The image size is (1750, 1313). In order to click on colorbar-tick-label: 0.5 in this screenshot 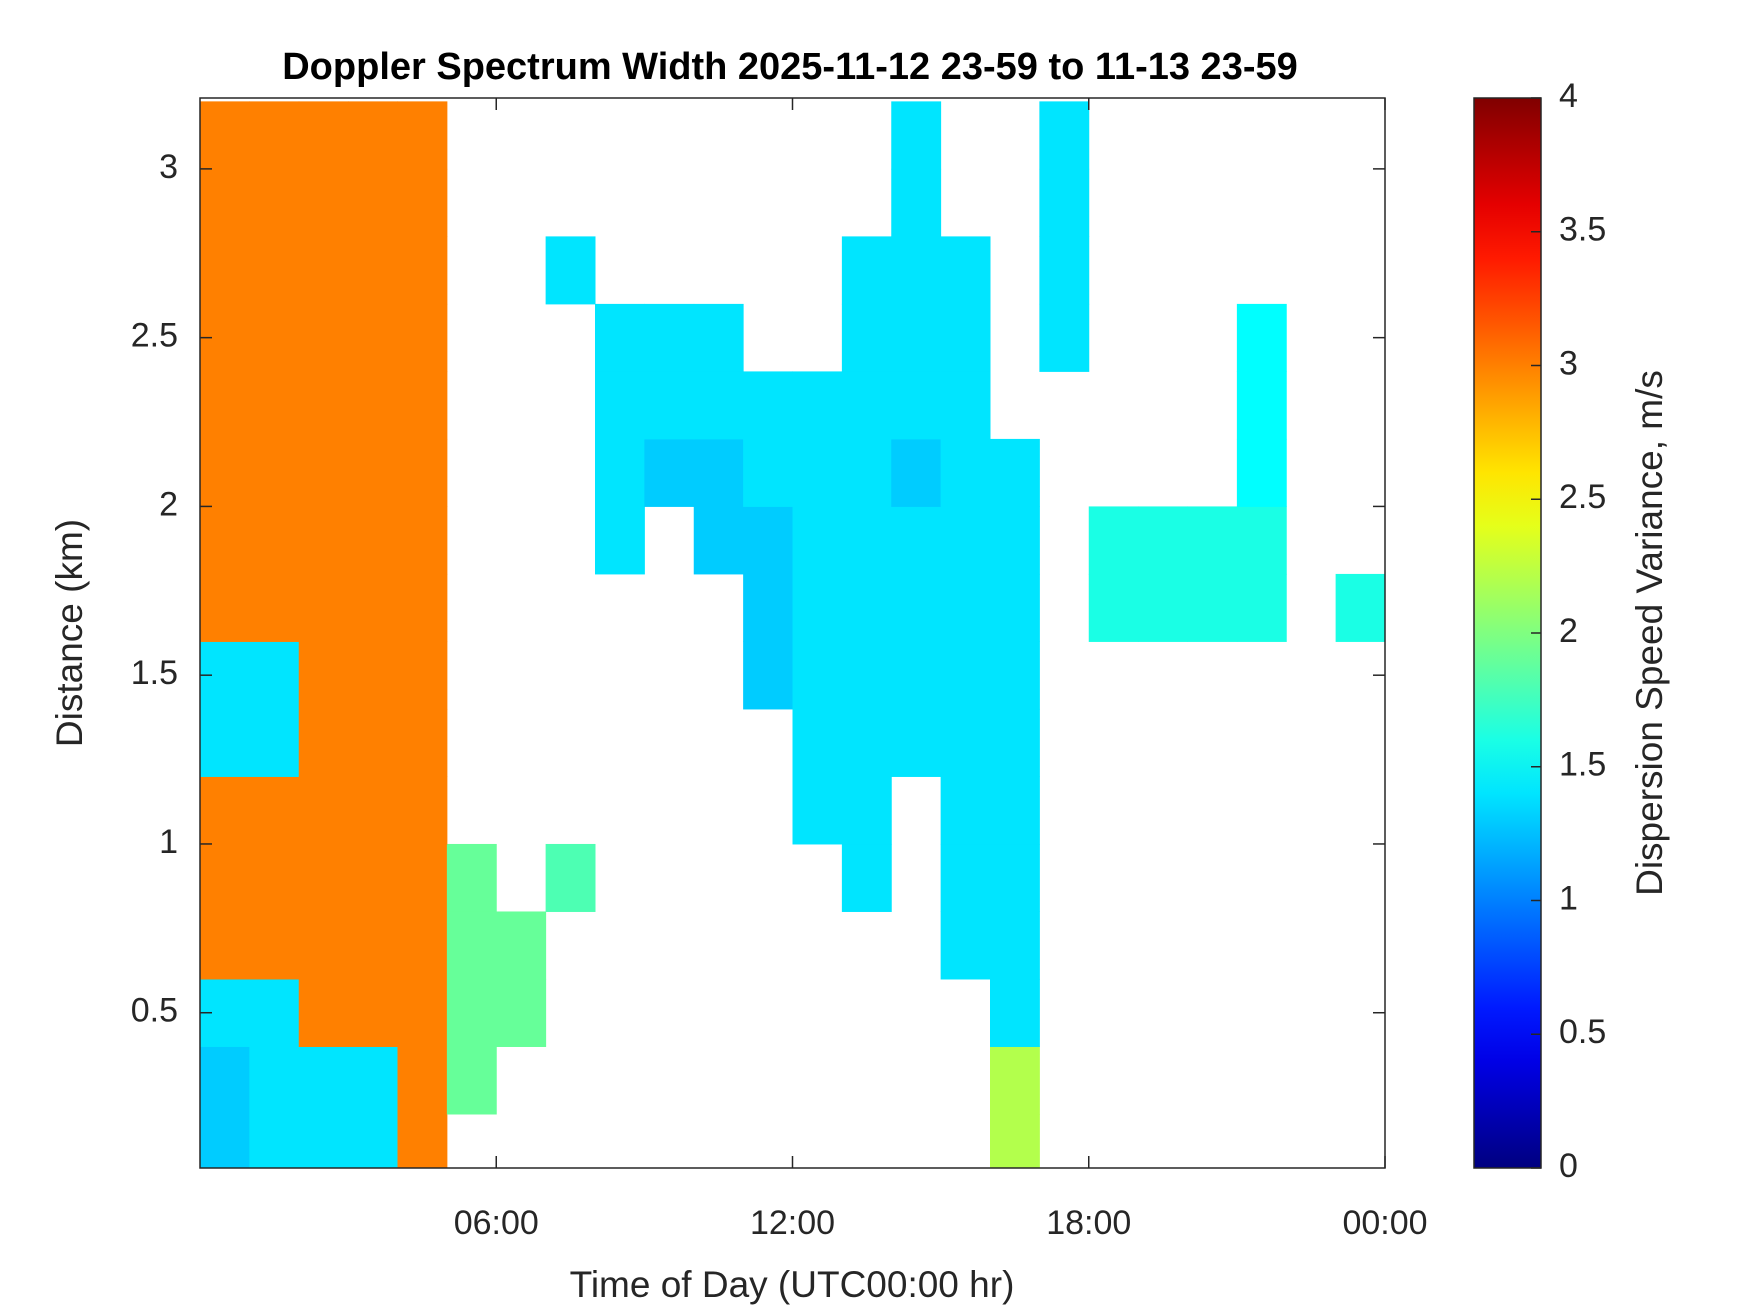, I will do `click(1582, 1032)`.